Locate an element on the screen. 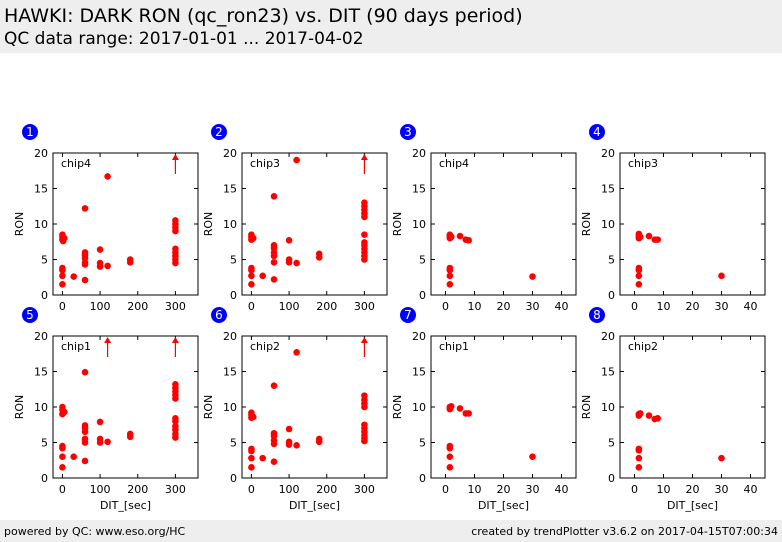 The height and width of the screenshot is (542, 782). chart-panel-4: 0 5 10 15 20 0 10 20 30 40 RON chip3 4 is located at coordinates (673, 218).